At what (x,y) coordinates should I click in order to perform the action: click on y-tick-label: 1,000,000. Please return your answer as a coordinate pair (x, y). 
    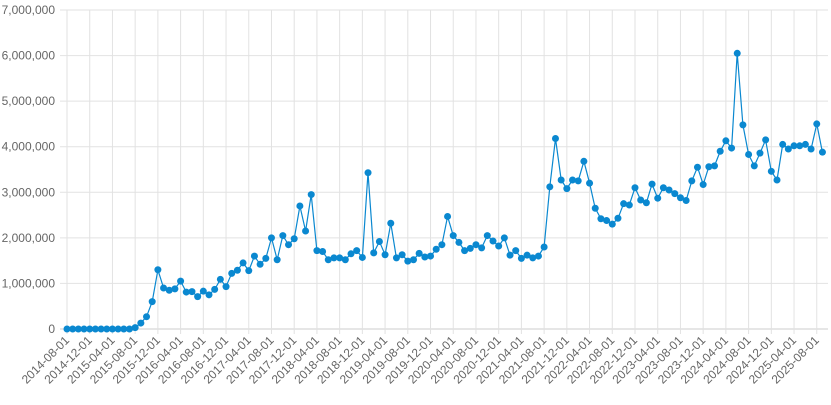
    Looking at the image, I should click on (29, 283).